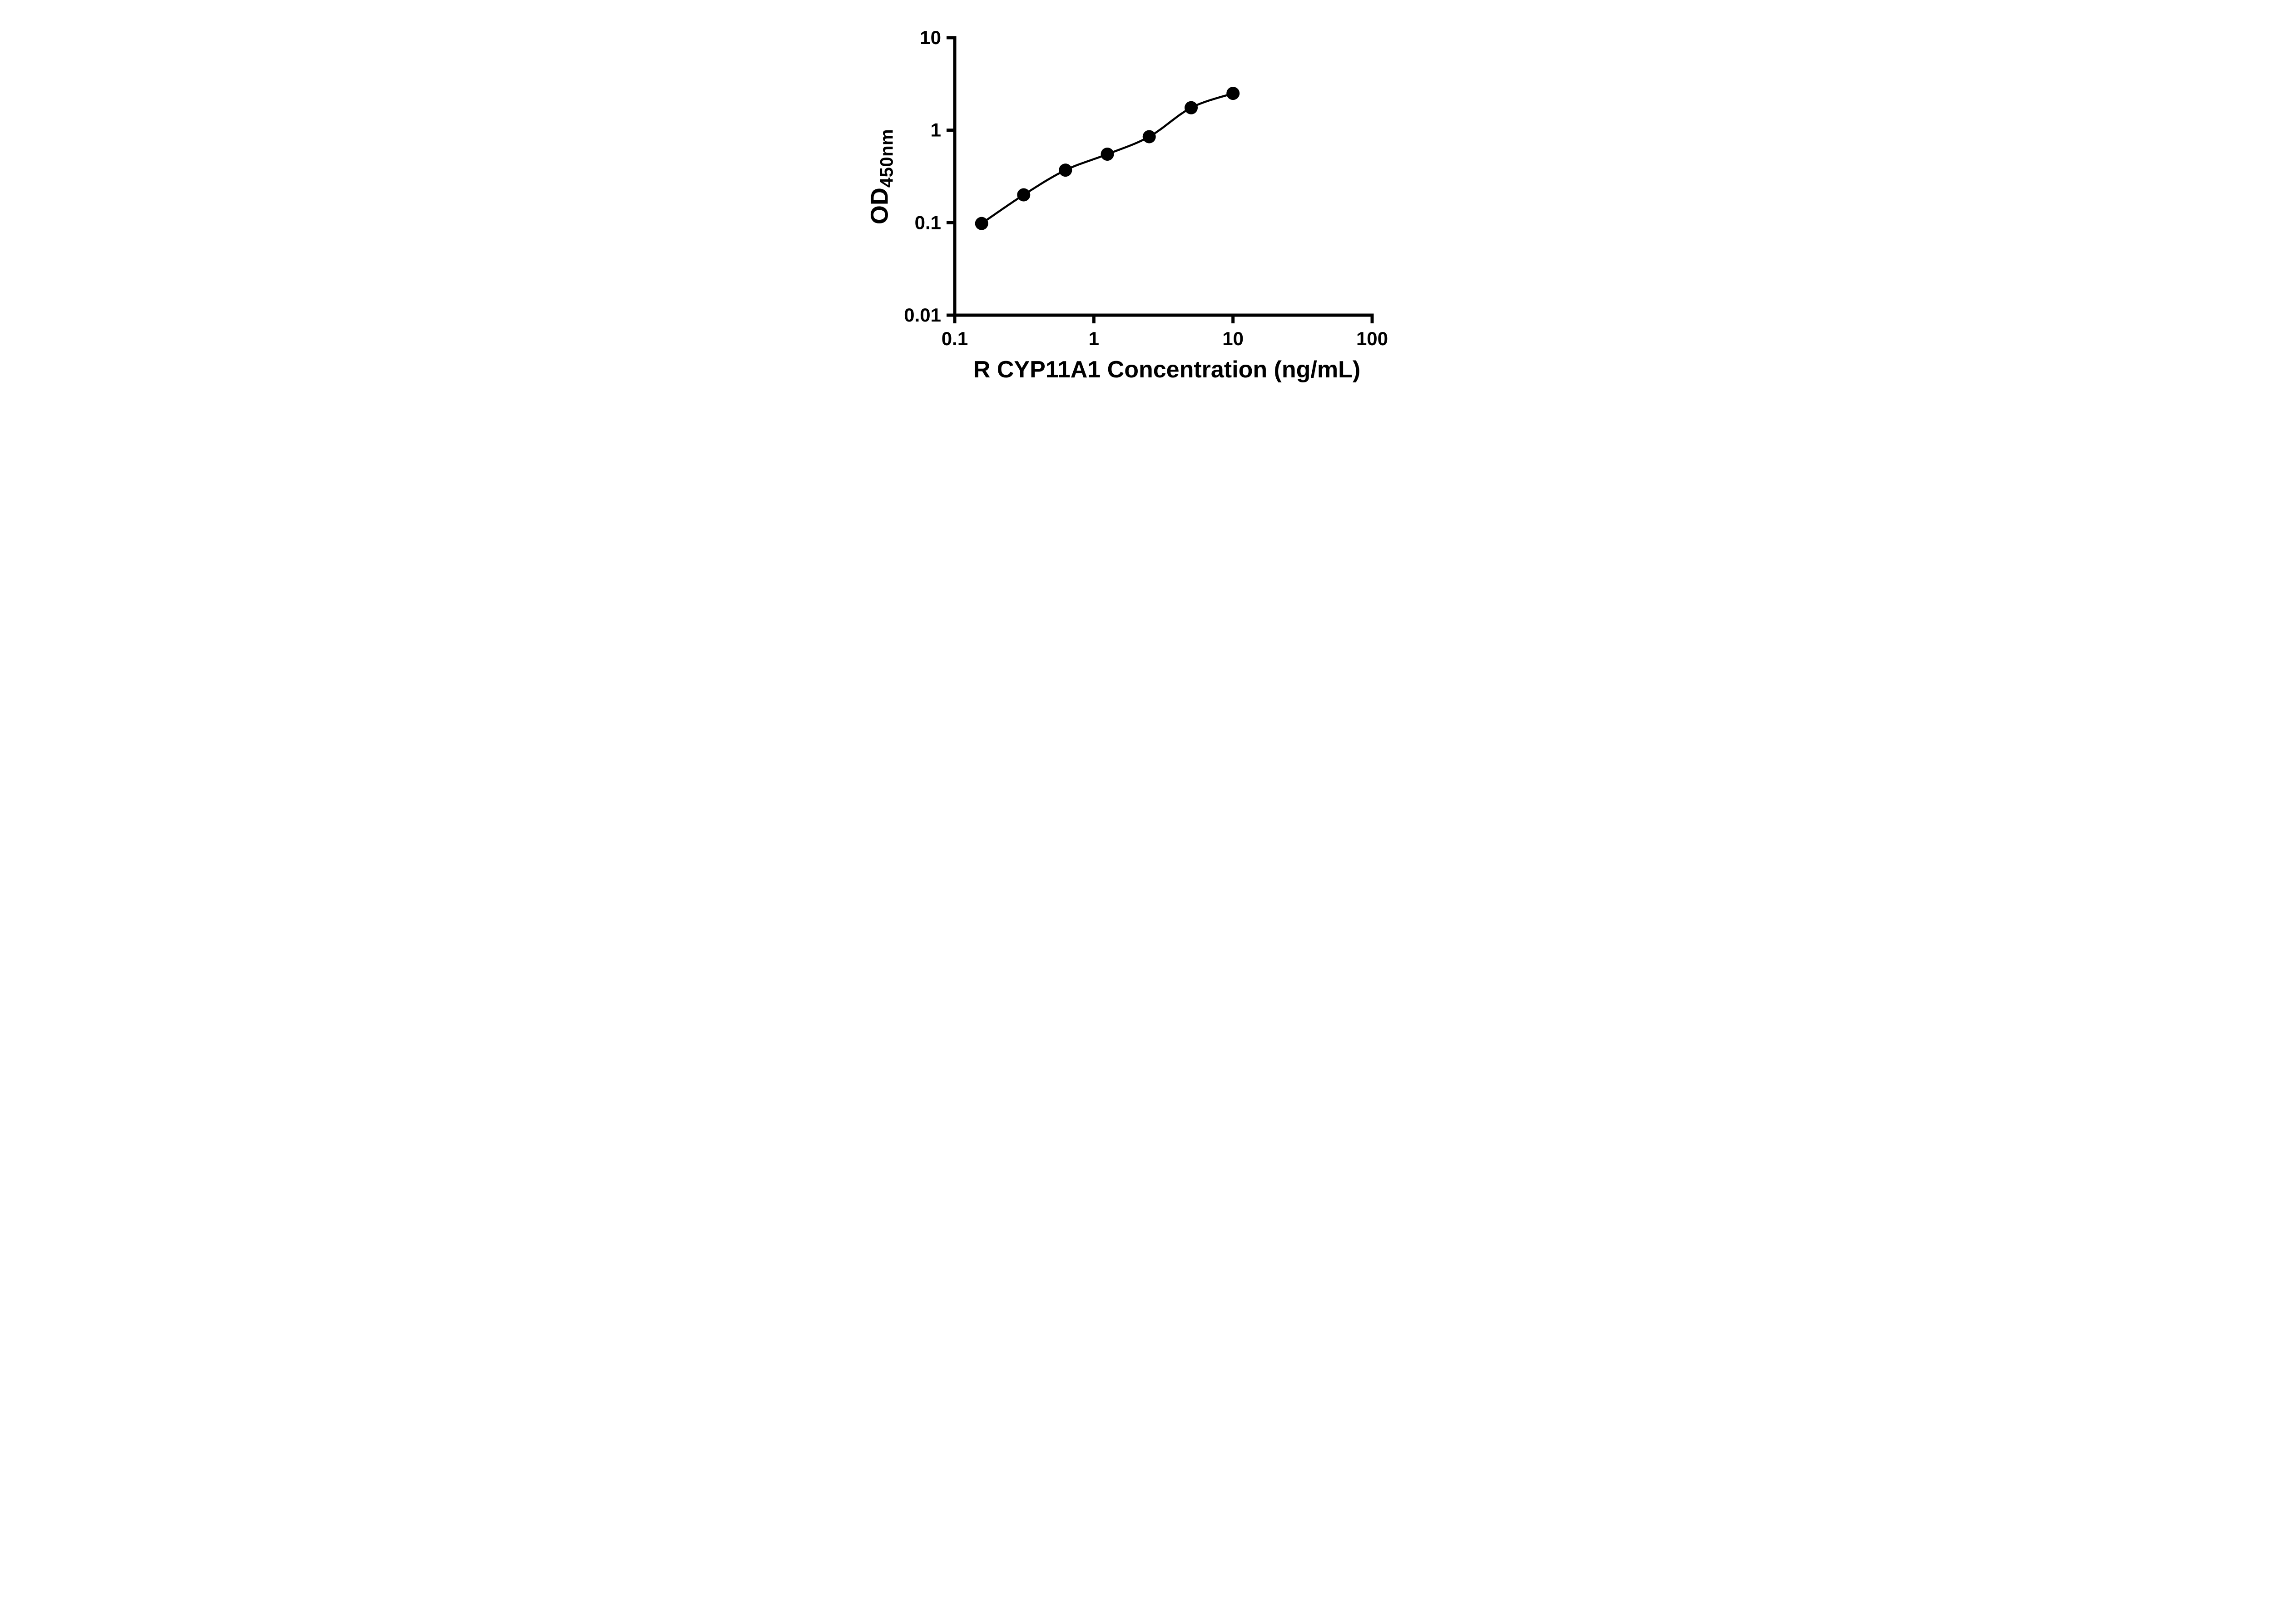 The height and width of the screenshot is (1624, 2271). I want to click on y-axis-title-sub: 450nm, so click(887, 158).